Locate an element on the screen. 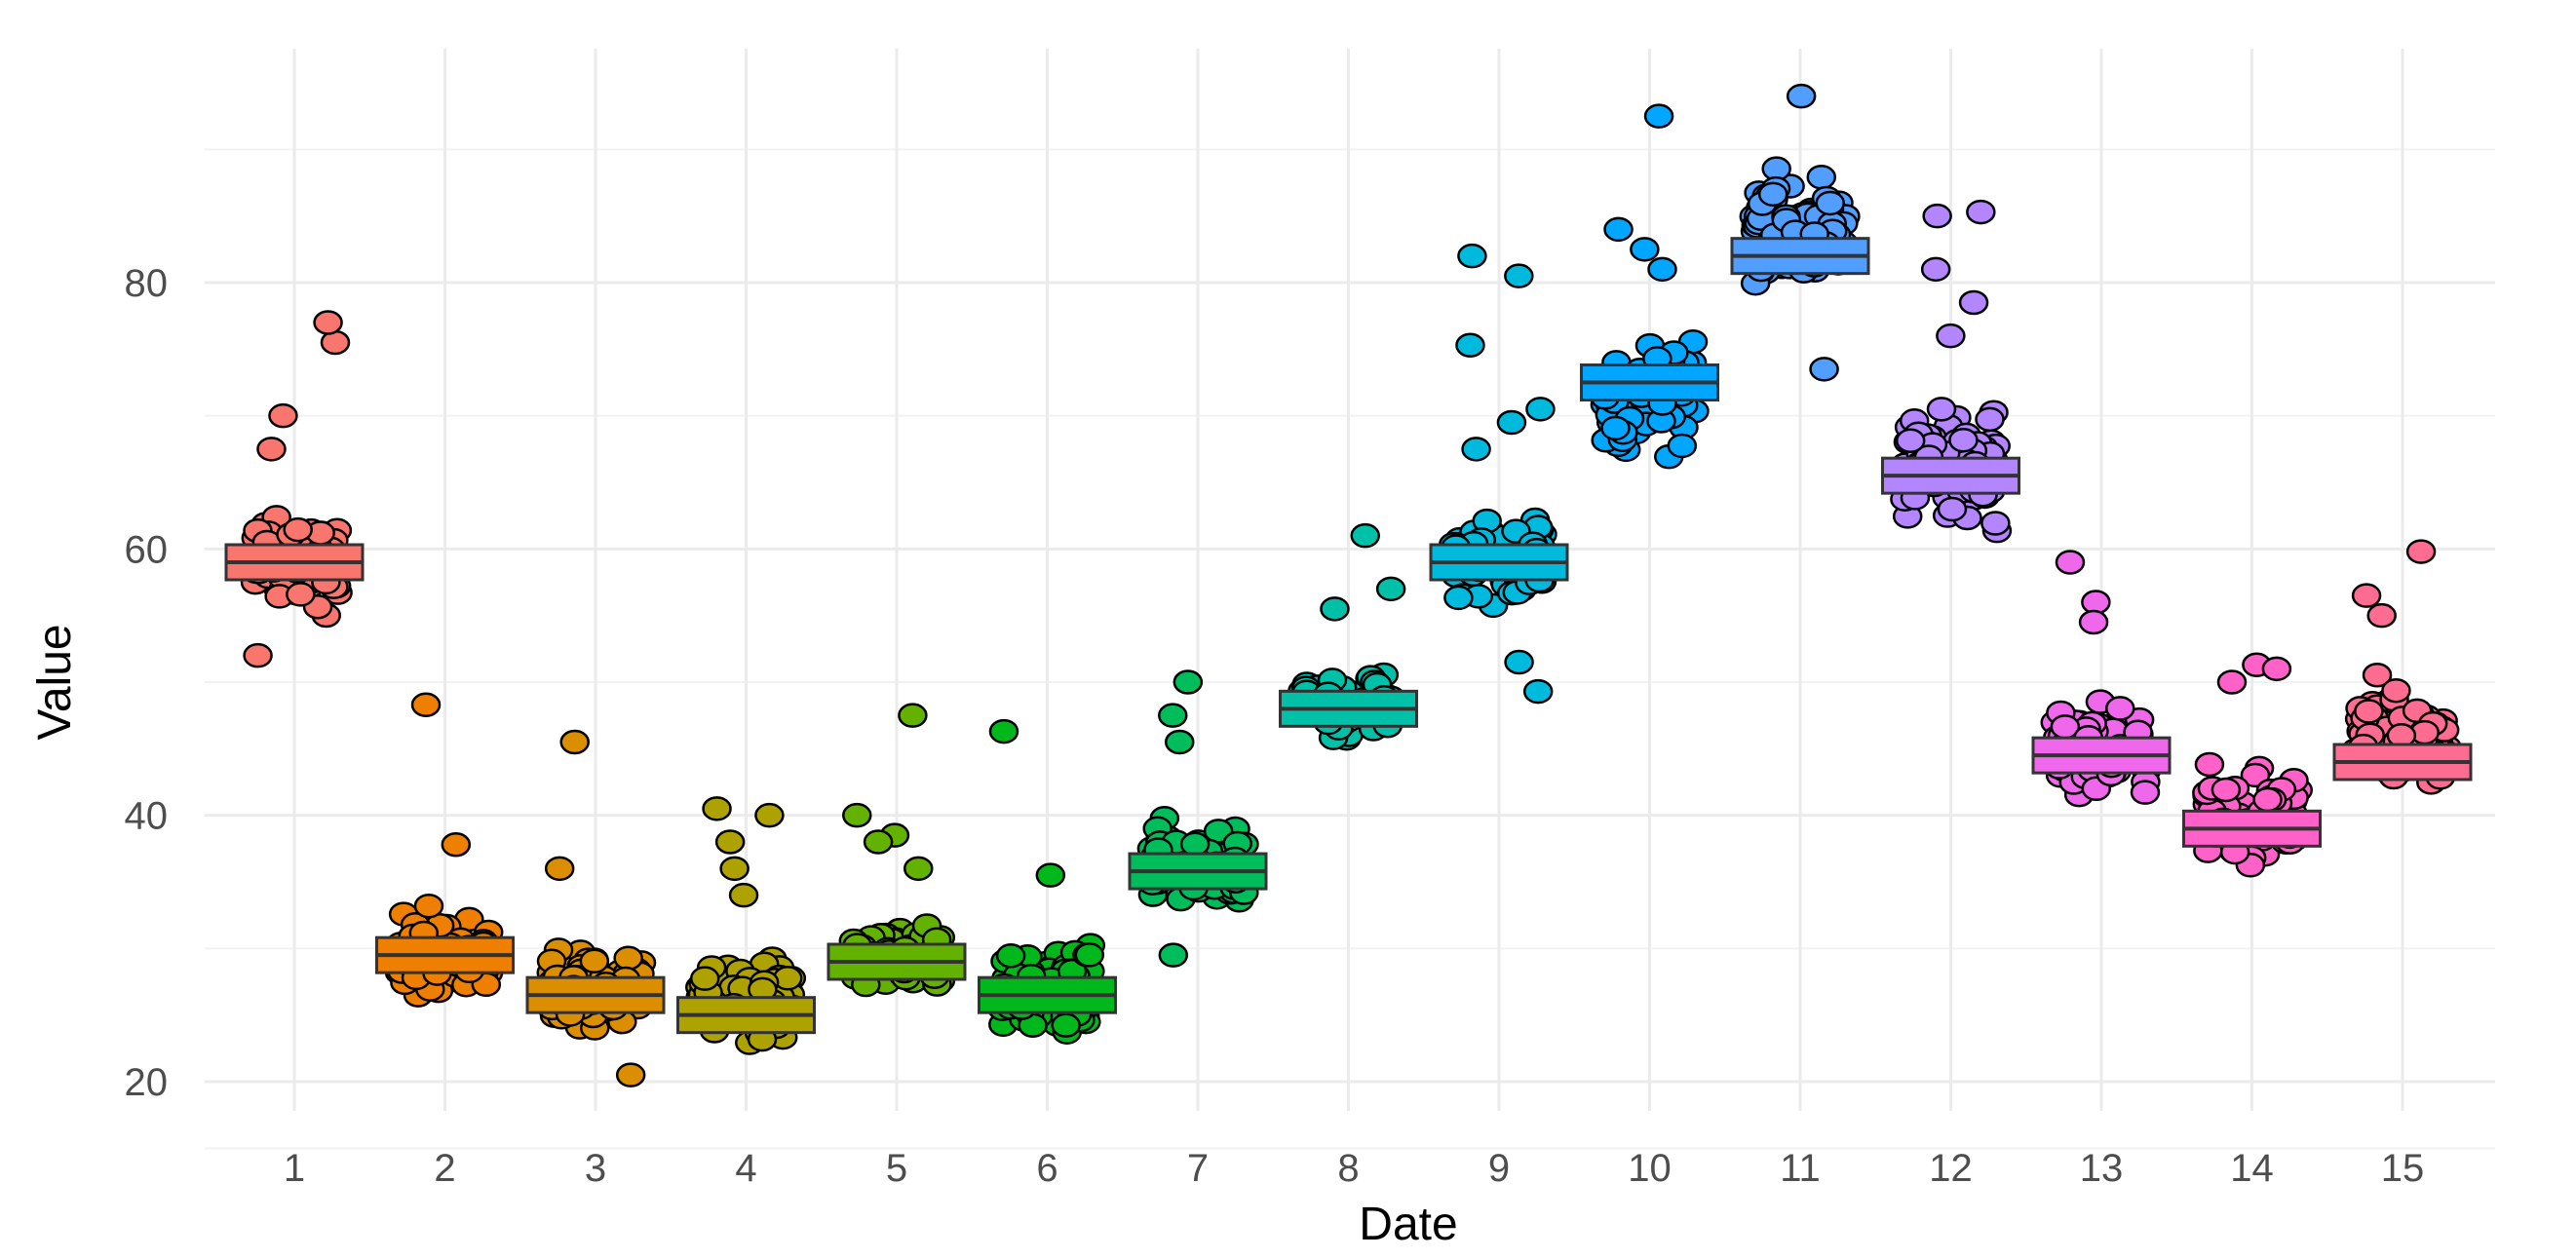  x-tick-label: 7 is located at coordinates (1198, 1169).